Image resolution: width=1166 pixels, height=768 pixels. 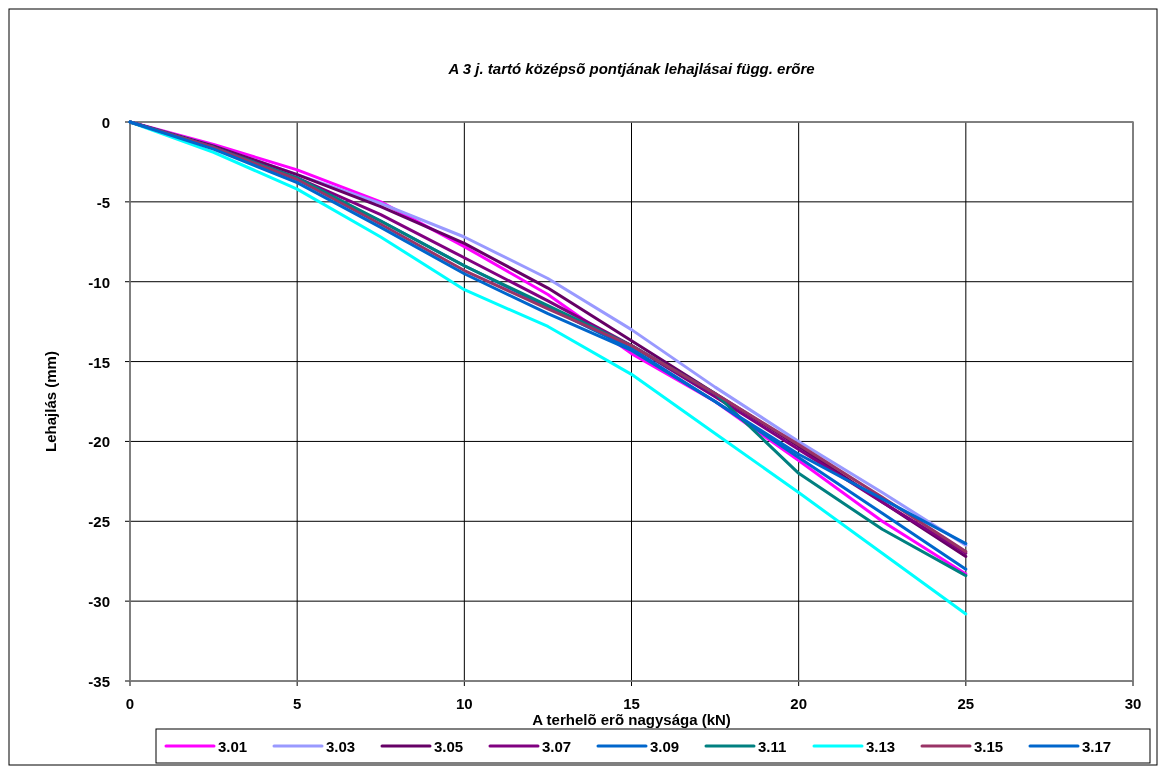 I want to click on y-tick-label: -30, so click(x=99, y=602).